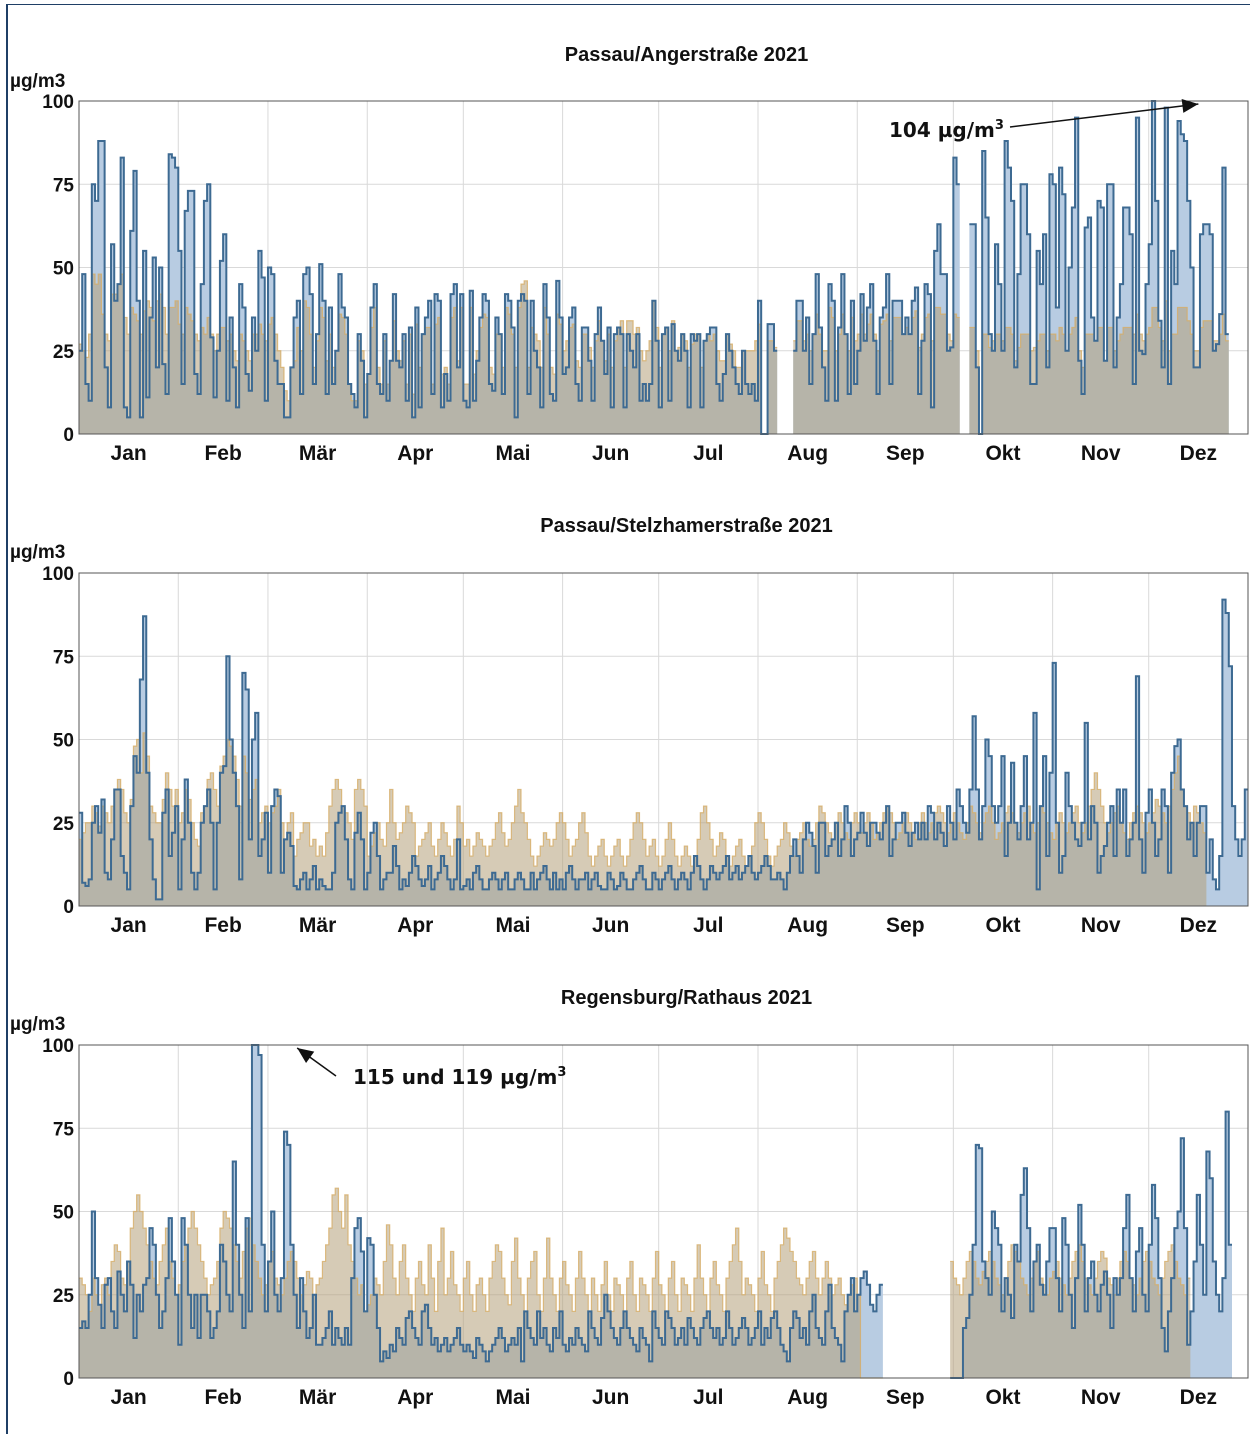  Describe the element at coordinates (686, 998) in the screenshot. I see `chart-title: Regensburg/Rathaus 2021` at that location.